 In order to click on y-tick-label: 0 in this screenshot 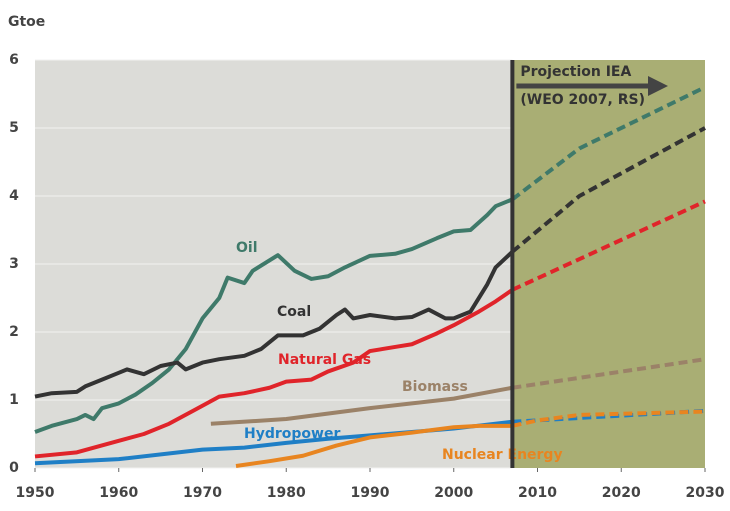, I will do `click(14, 468)`.